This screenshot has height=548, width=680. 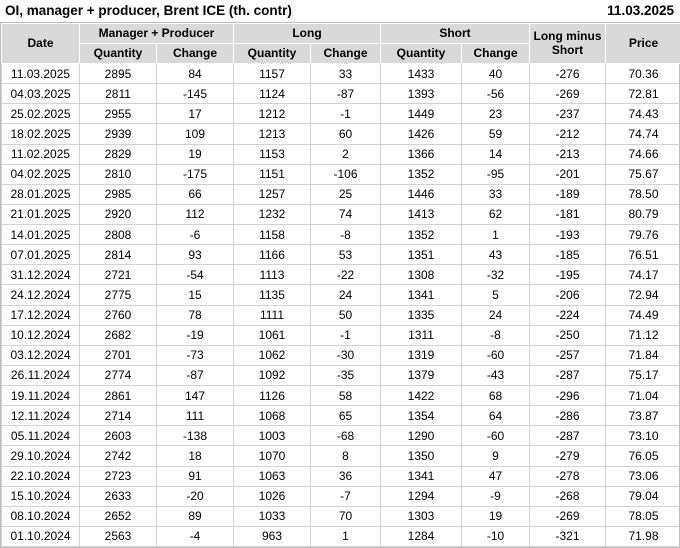 What do you see at coordinates (40, 456) in the screenshot?
I see `cell-date: 29.10.2024` at bounding box center [40, 456].